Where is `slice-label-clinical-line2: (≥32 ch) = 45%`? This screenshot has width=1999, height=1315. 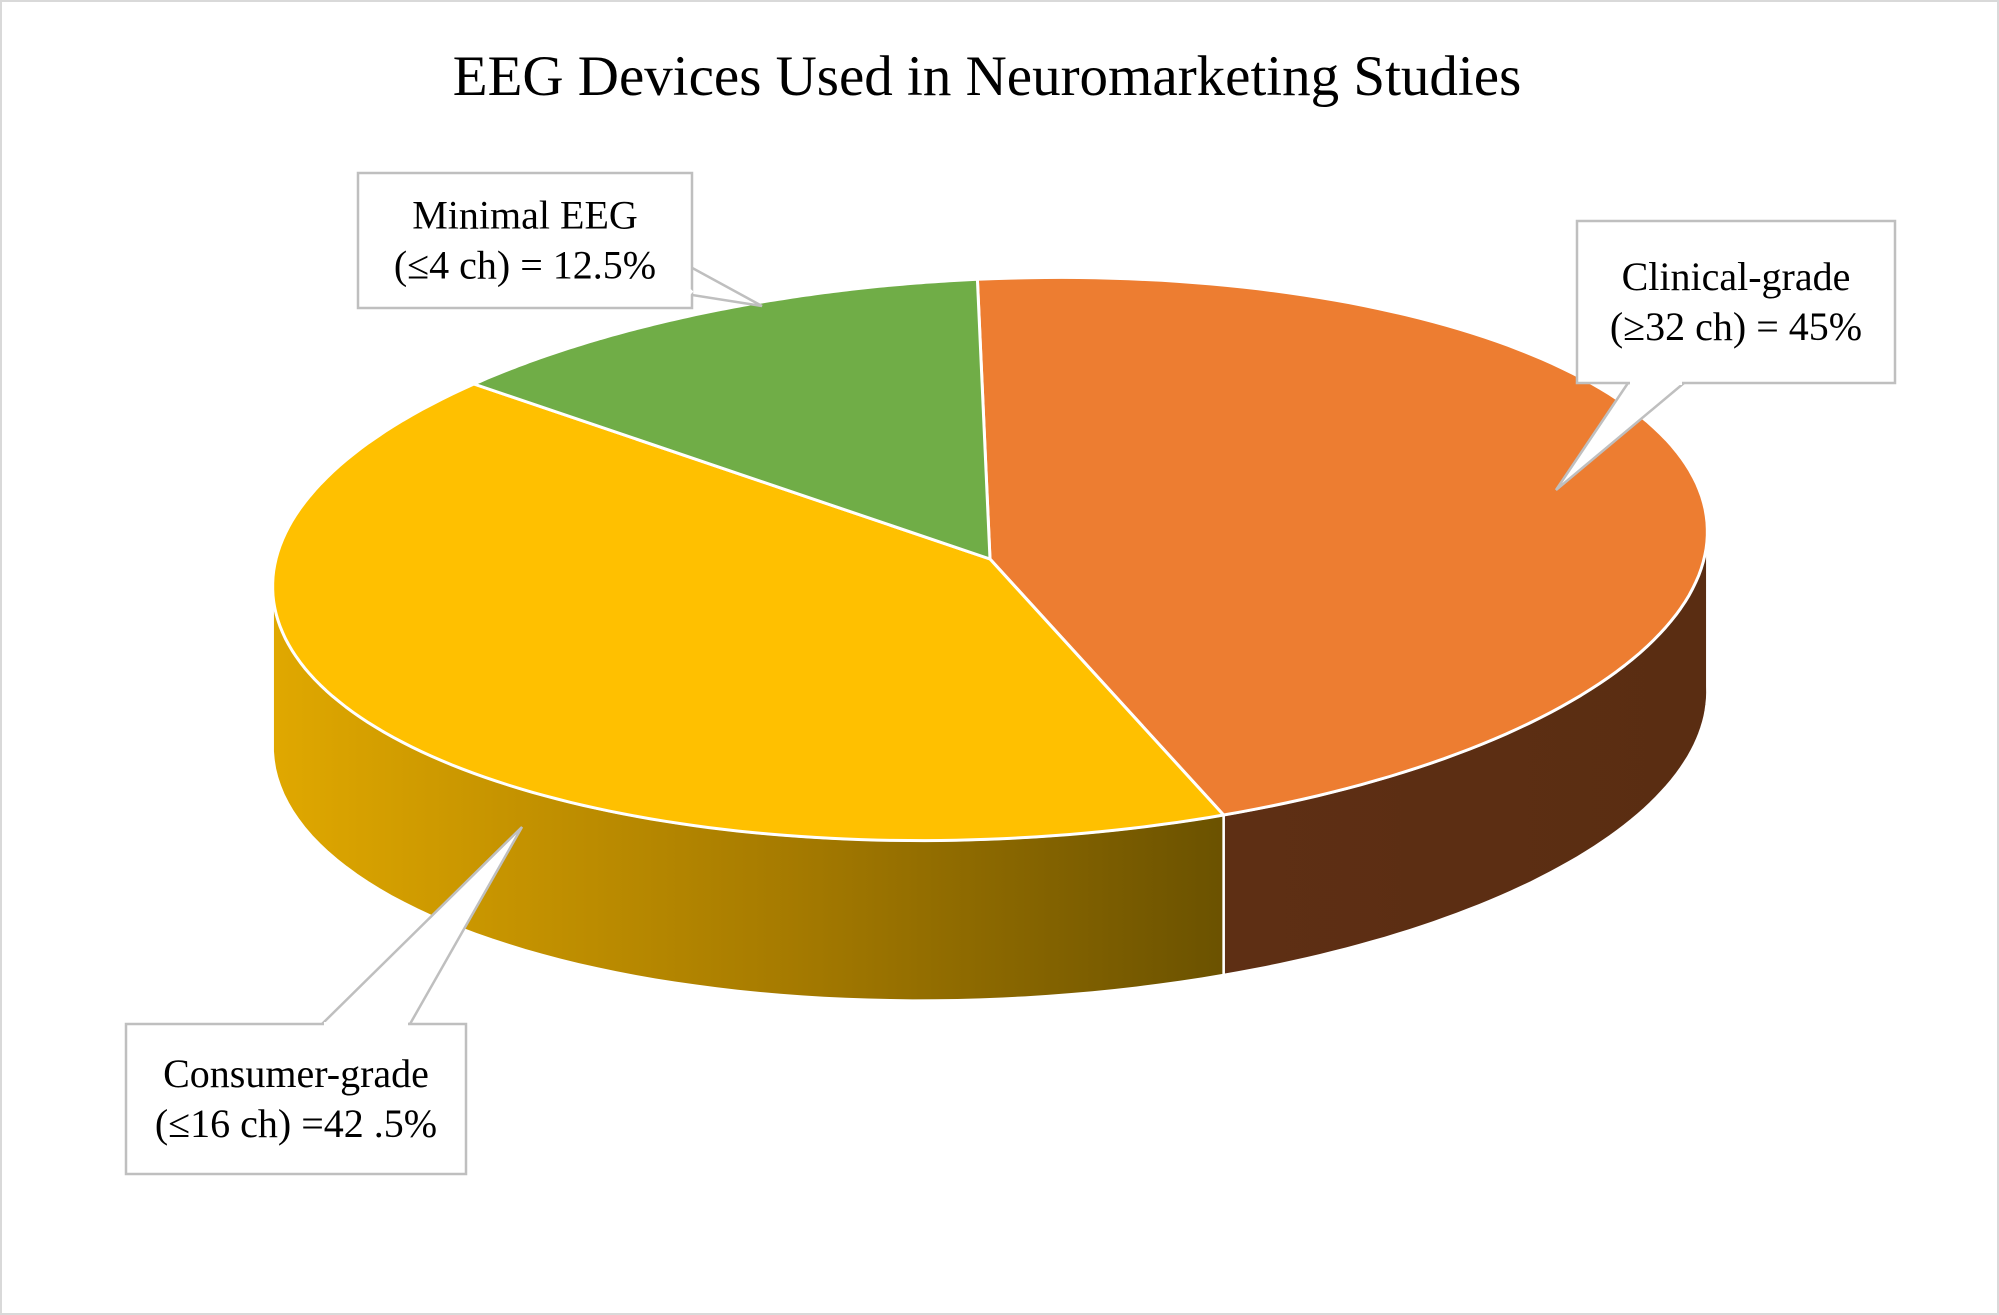 slice-label-clinical-line2: (≥32 ch) = 45% is located at coordinates (1736, 326).